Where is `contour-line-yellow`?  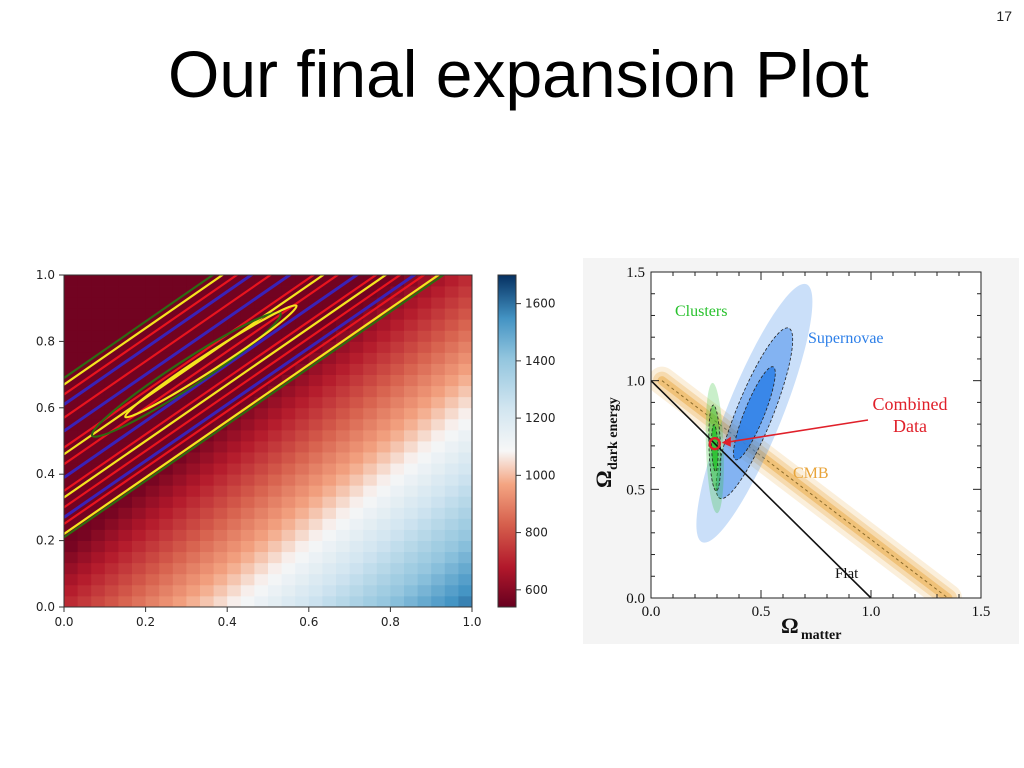
contour-line-yellow is located at coordinates (144, 330).